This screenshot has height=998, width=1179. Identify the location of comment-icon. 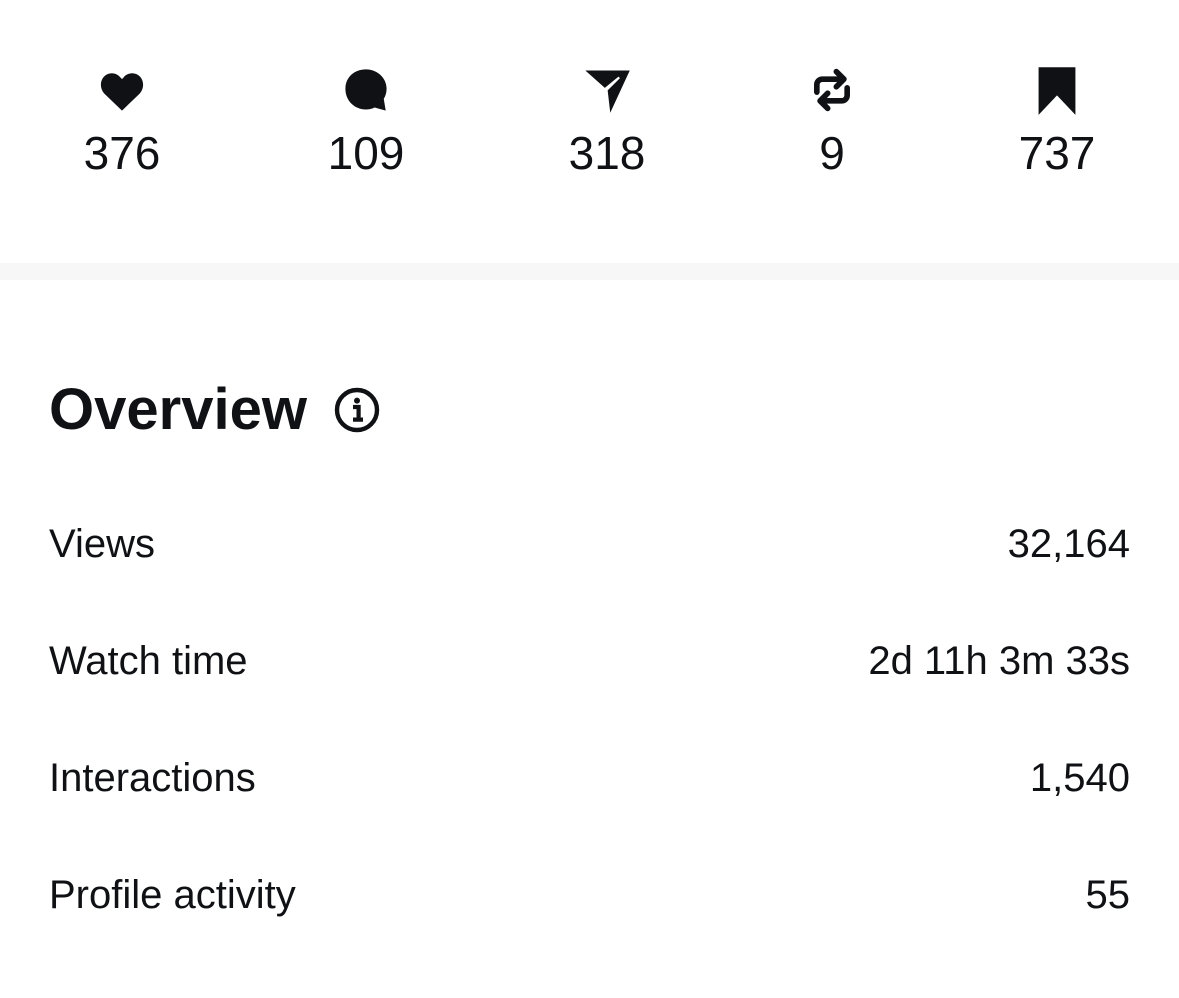
(366, 90).